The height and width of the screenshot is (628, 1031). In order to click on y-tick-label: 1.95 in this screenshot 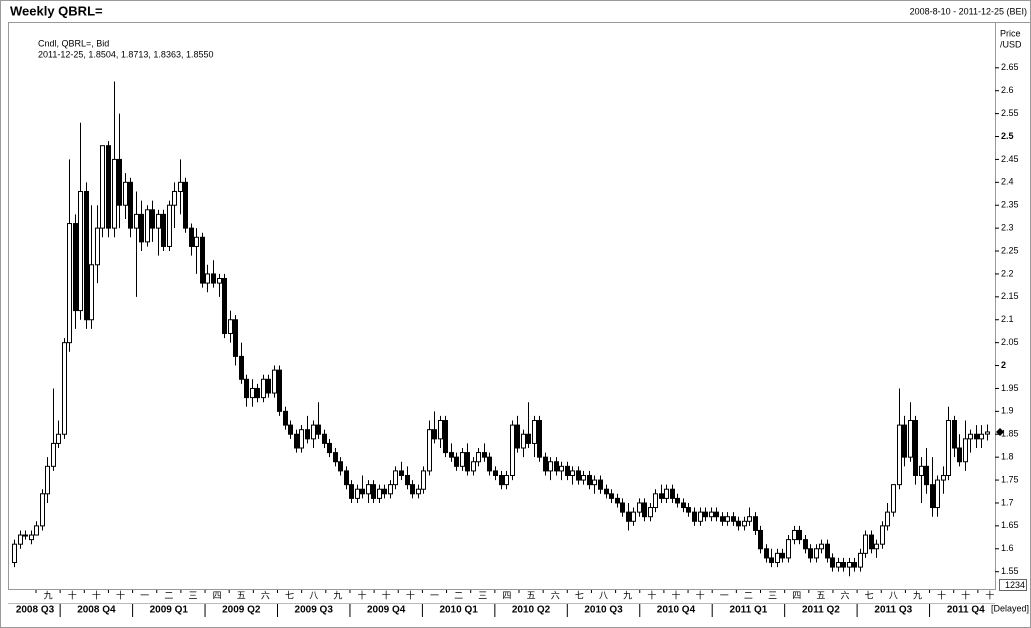, I will do `click(1010, 388)`.